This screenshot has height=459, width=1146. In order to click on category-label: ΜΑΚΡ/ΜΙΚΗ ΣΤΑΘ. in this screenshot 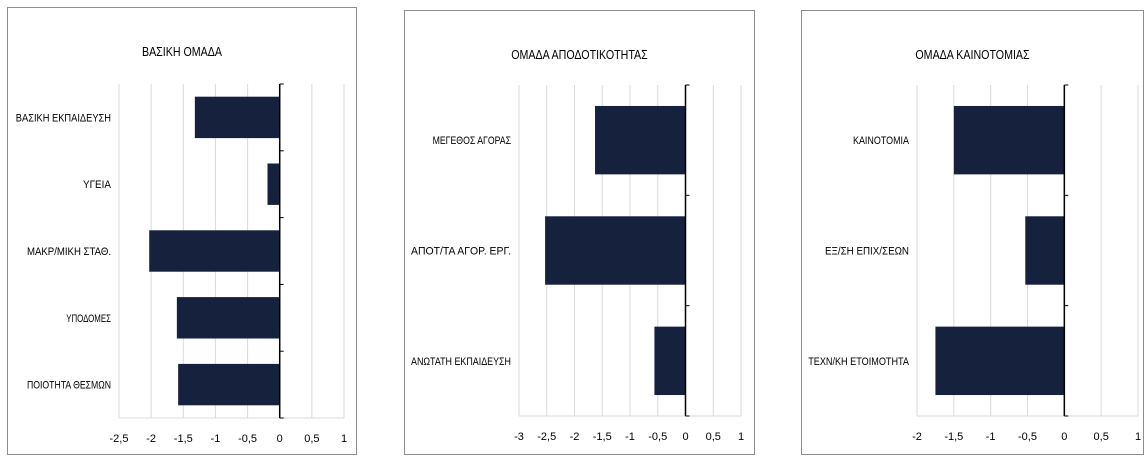, I will do `click(69, 252)`.